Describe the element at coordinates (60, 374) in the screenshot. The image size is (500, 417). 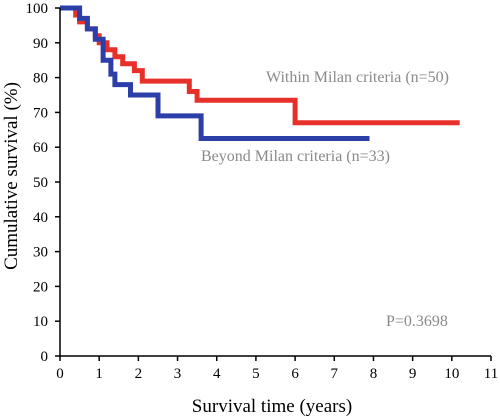
I see `x-tick-label-0: 0` at that location.